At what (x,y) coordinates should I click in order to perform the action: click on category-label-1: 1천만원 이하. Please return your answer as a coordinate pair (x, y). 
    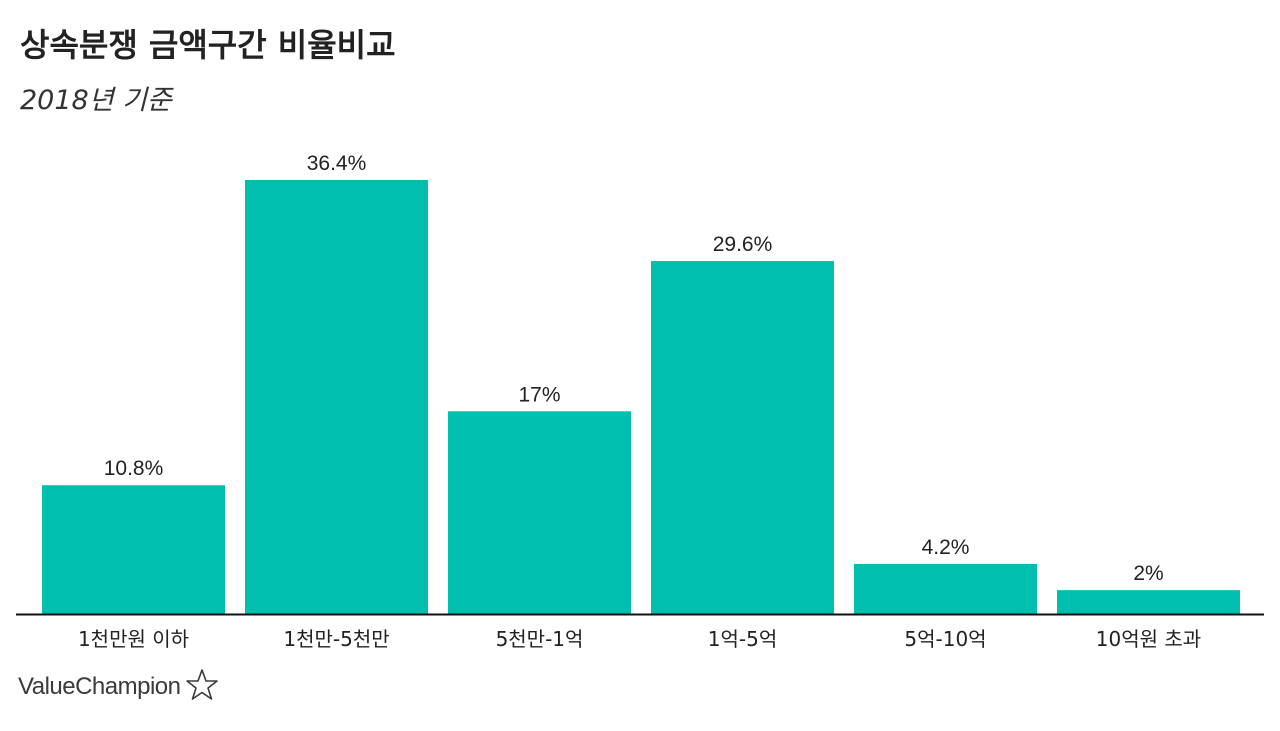
    Looking at the image, I should click on (133, 639).